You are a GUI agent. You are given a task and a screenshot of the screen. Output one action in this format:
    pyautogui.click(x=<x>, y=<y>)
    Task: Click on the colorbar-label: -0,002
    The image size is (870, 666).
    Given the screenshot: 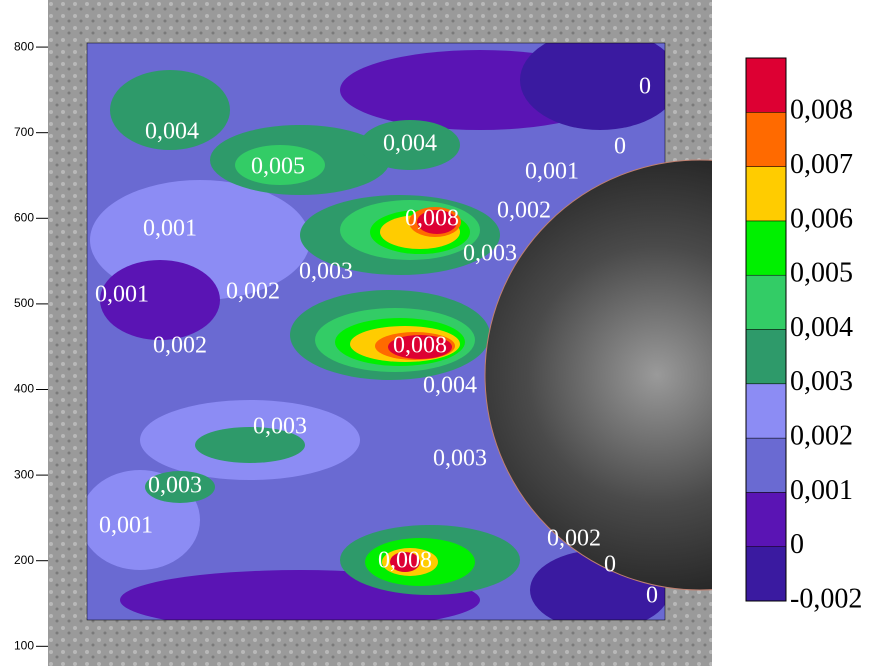 What is the action you would take?
    pyautogui.click(x=826, y=598)
    